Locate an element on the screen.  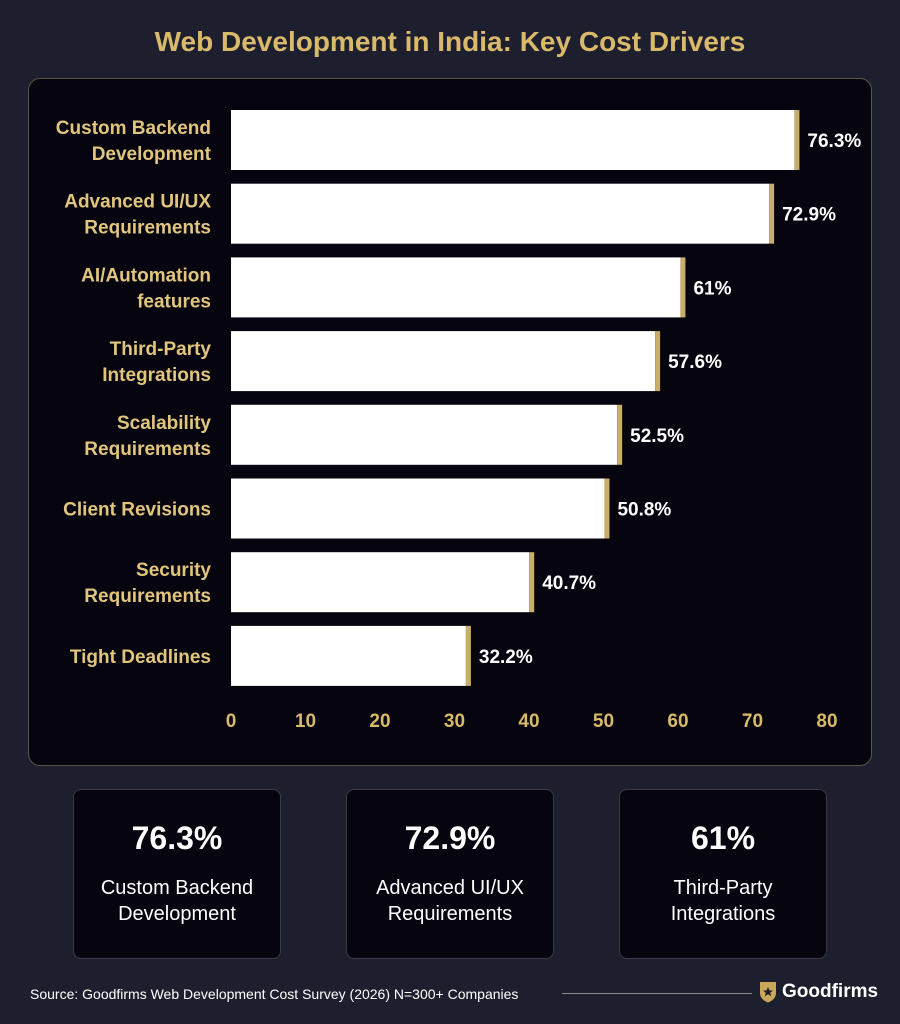
x-tick-label: 20 is located at coordinates (379, 721).